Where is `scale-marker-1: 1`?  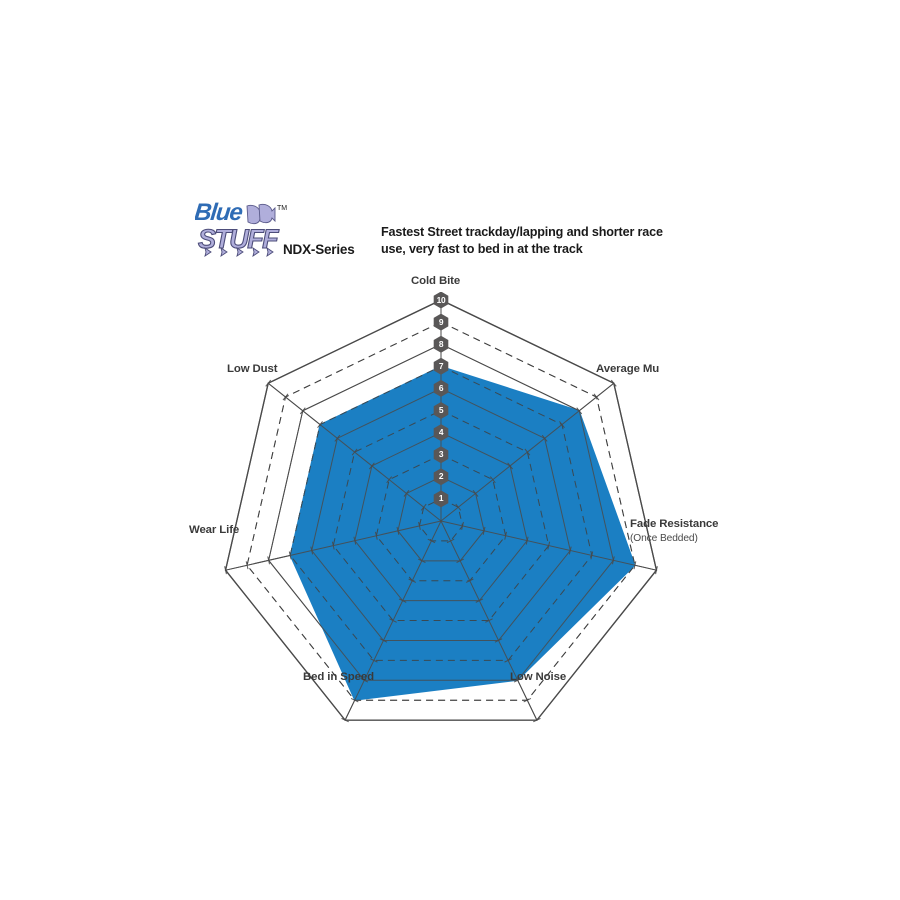
scale-marker-1: 1 is located at coordinates (441, 499).